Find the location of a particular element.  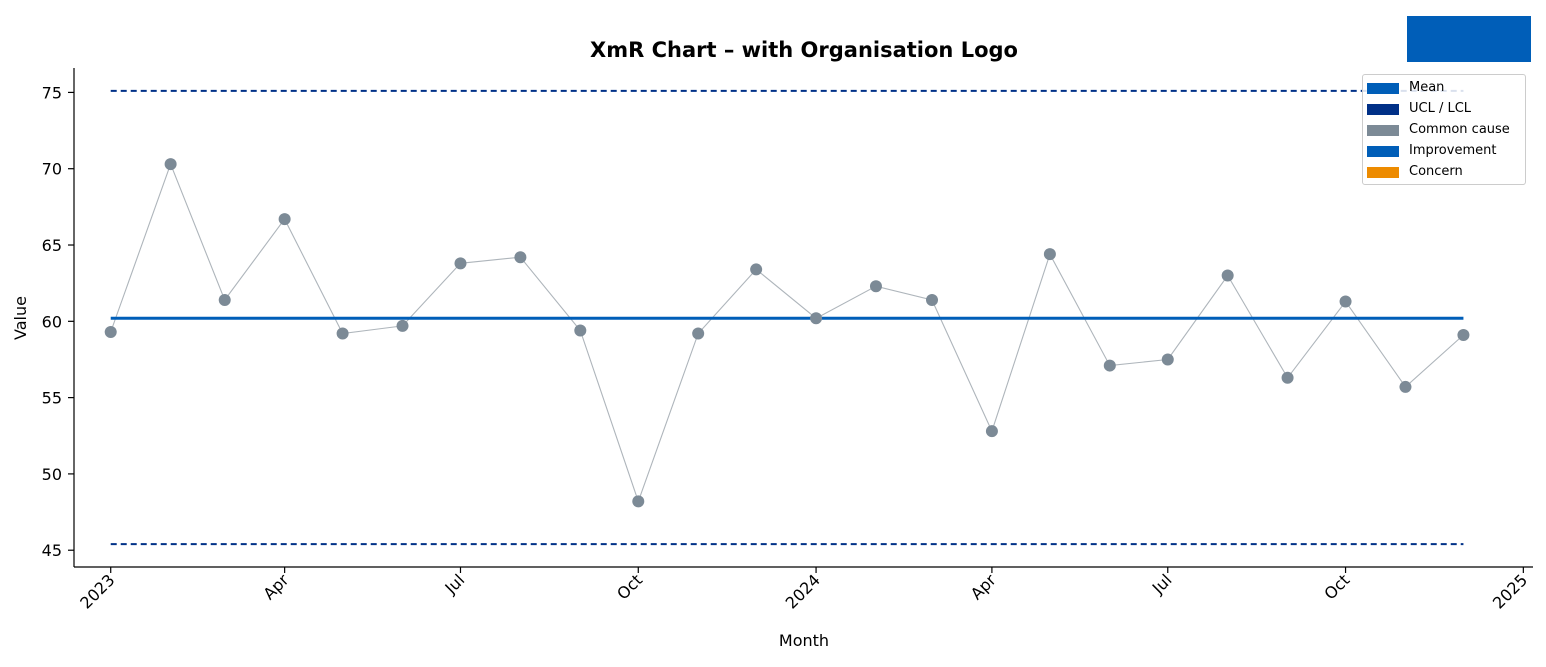

y-tick-label: 75 is located at coordinates (52, 92).